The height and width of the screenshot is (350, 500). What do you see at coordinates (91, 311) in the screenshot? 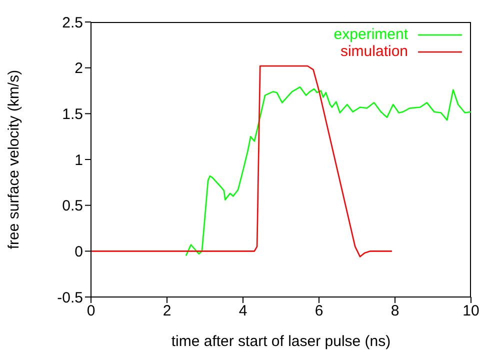
I see `x-tick-label: 0` at bounding box center [91, 311].